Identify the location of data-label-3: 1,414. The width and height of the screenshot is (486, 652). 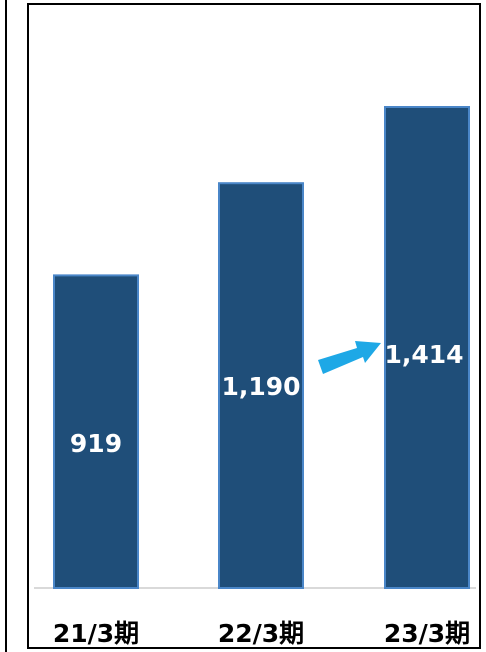
(423, 354).